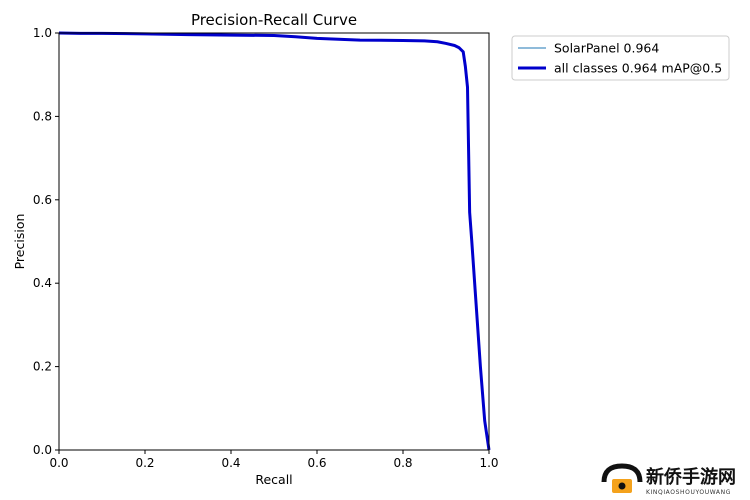 This screenshot has width=750, height=500. I want to click on y-tick-label: 0.8, so click(42, 116).